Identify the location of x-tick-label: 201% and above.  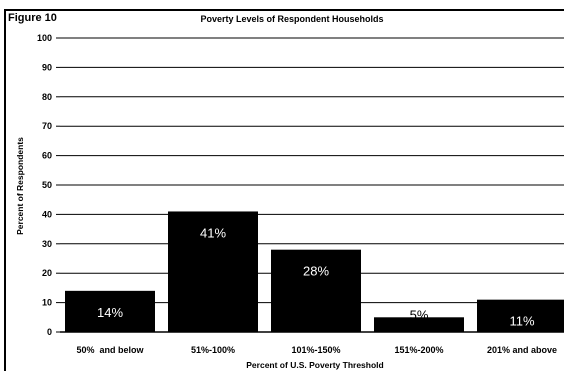
(522, 350).